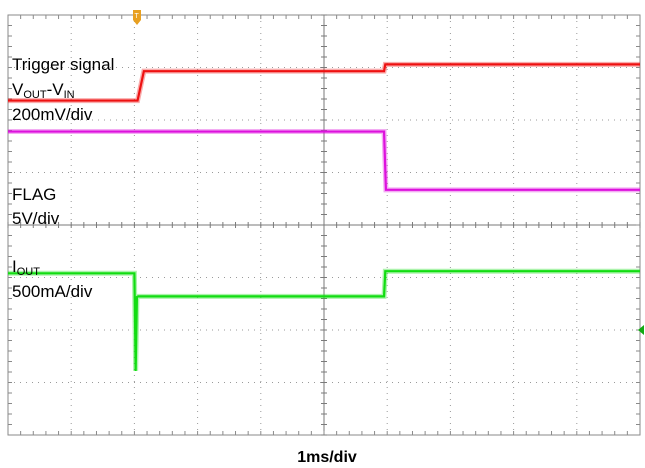 This screenshot has height=468, width=645. I want to click on trace-vout, so click(324, 82).